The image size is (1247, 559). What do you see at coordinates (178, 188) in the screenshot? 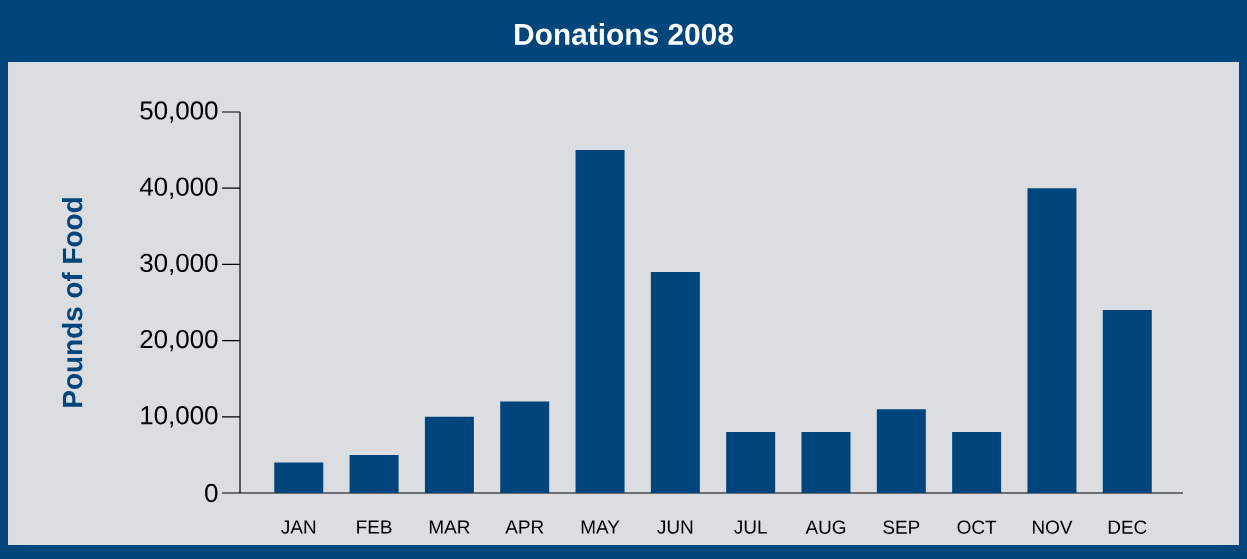
I see `y-tick-label: 40,000` at bounding box center [178, 188].